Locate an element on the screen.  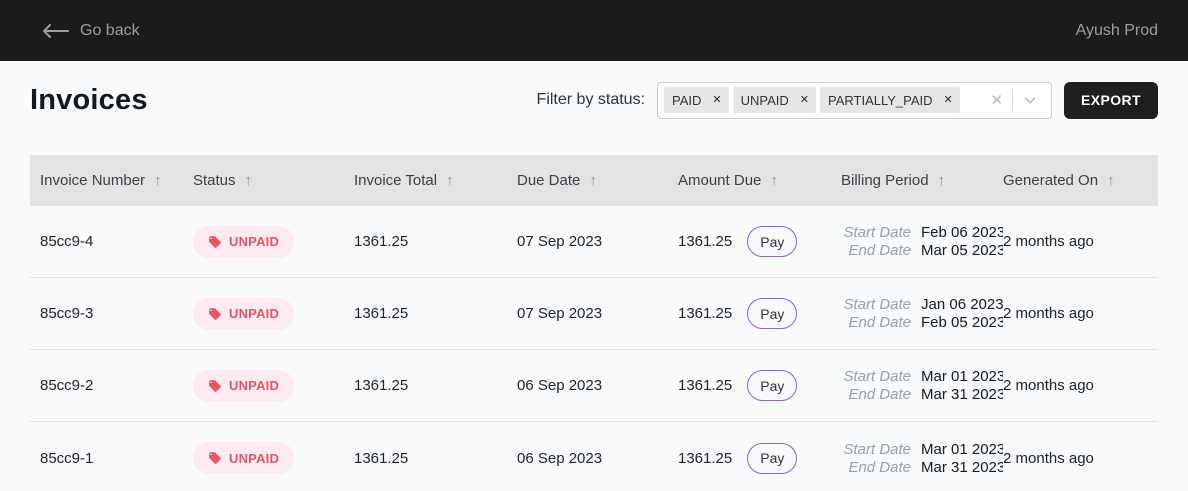
status-chip-label: UNPAID is located at coordinates (764, 100).